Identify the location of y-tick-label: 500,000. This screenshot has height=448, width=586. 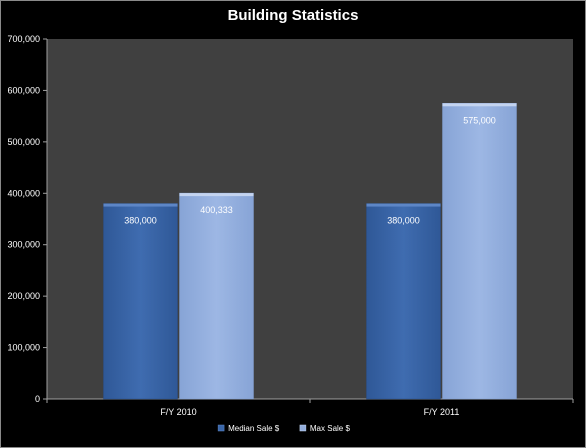
(23, 142).